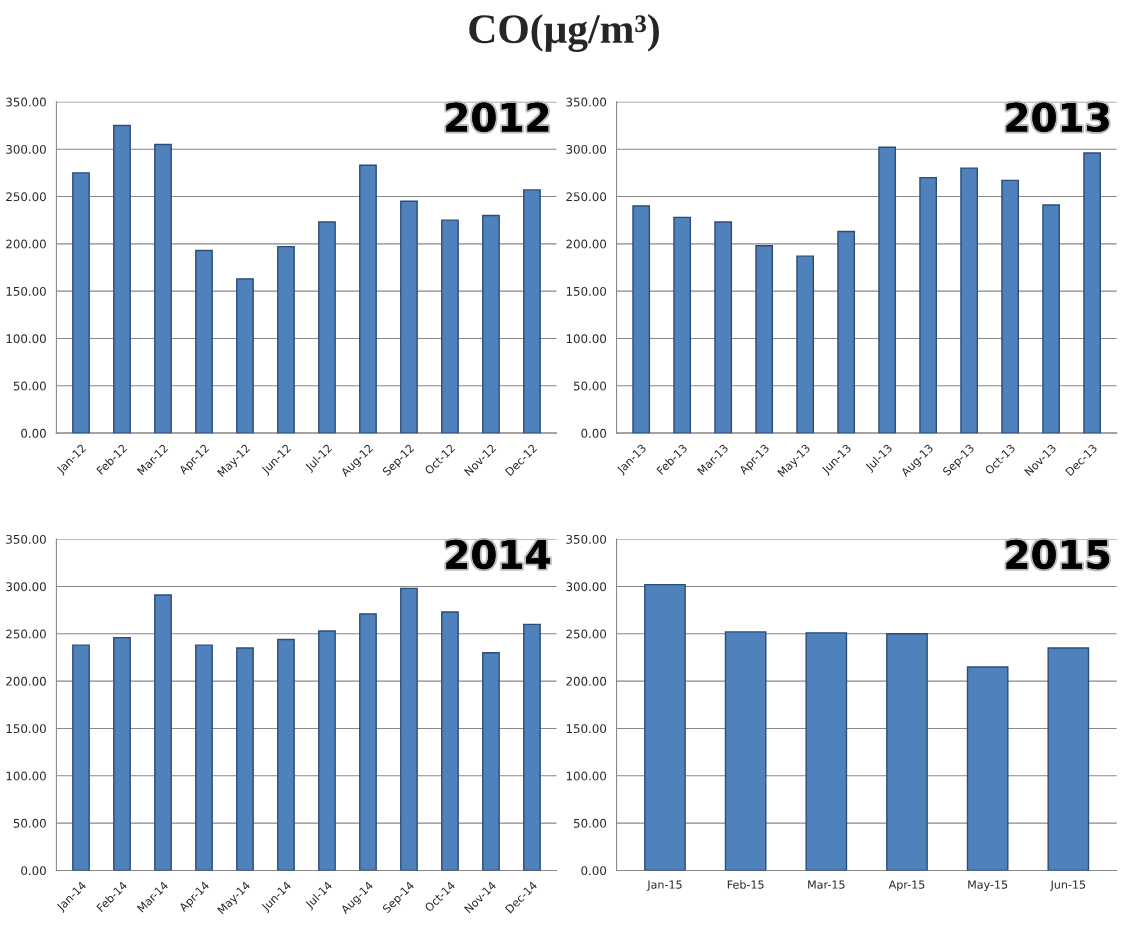 This screenshot has height=926, width=1128. I want to click on x-tick-label: Feb-15, so click(745, 884).